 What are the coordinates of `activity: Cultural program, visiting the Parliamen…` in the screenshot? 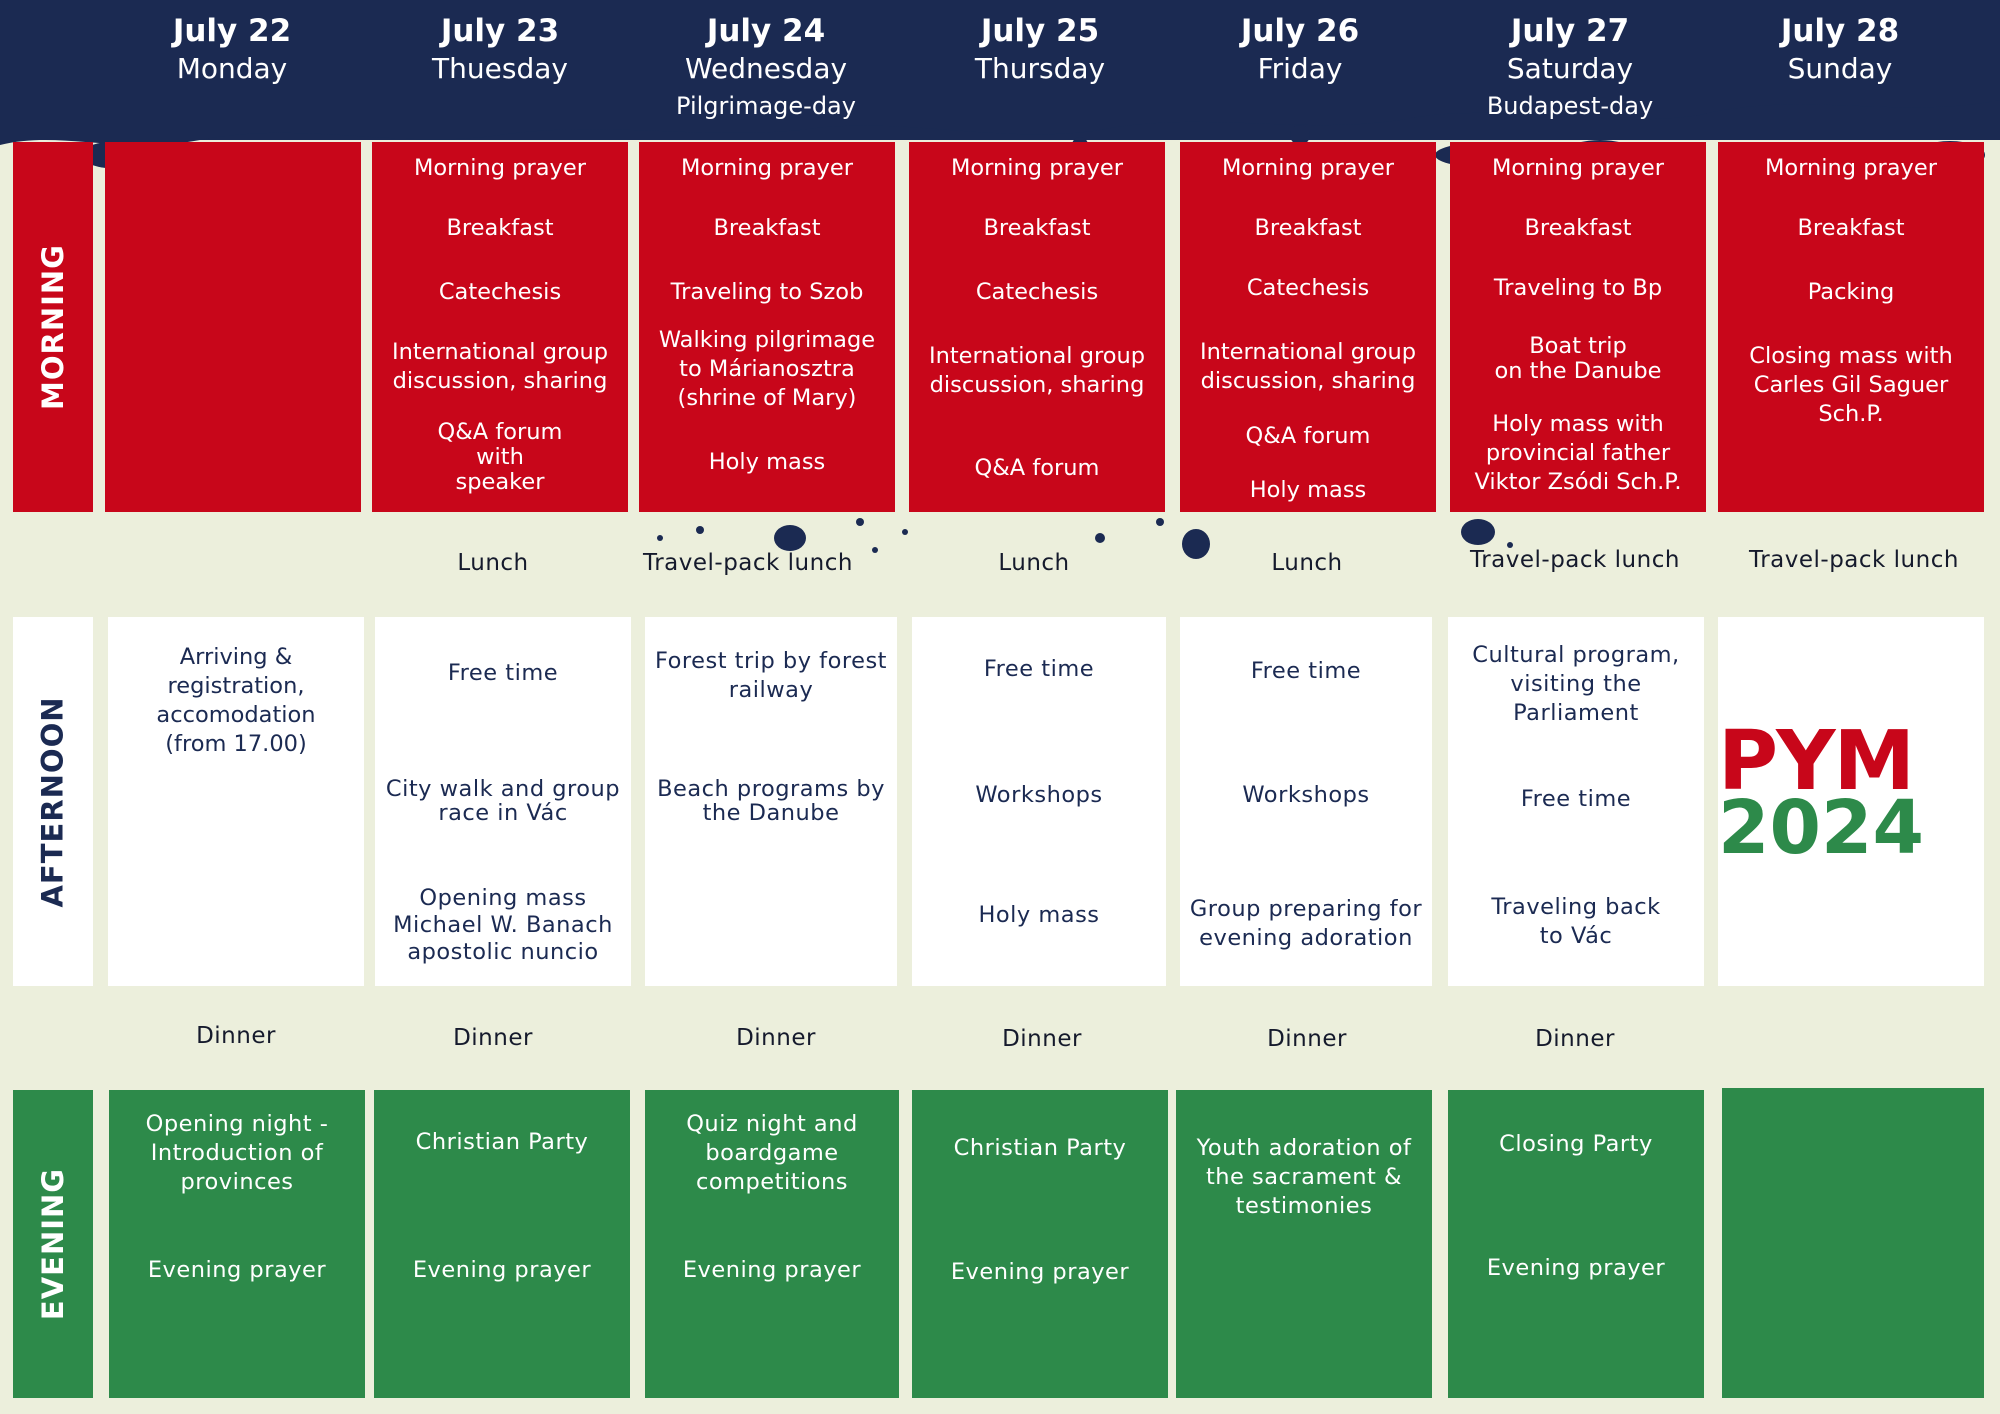 It's located at (1576, 684).